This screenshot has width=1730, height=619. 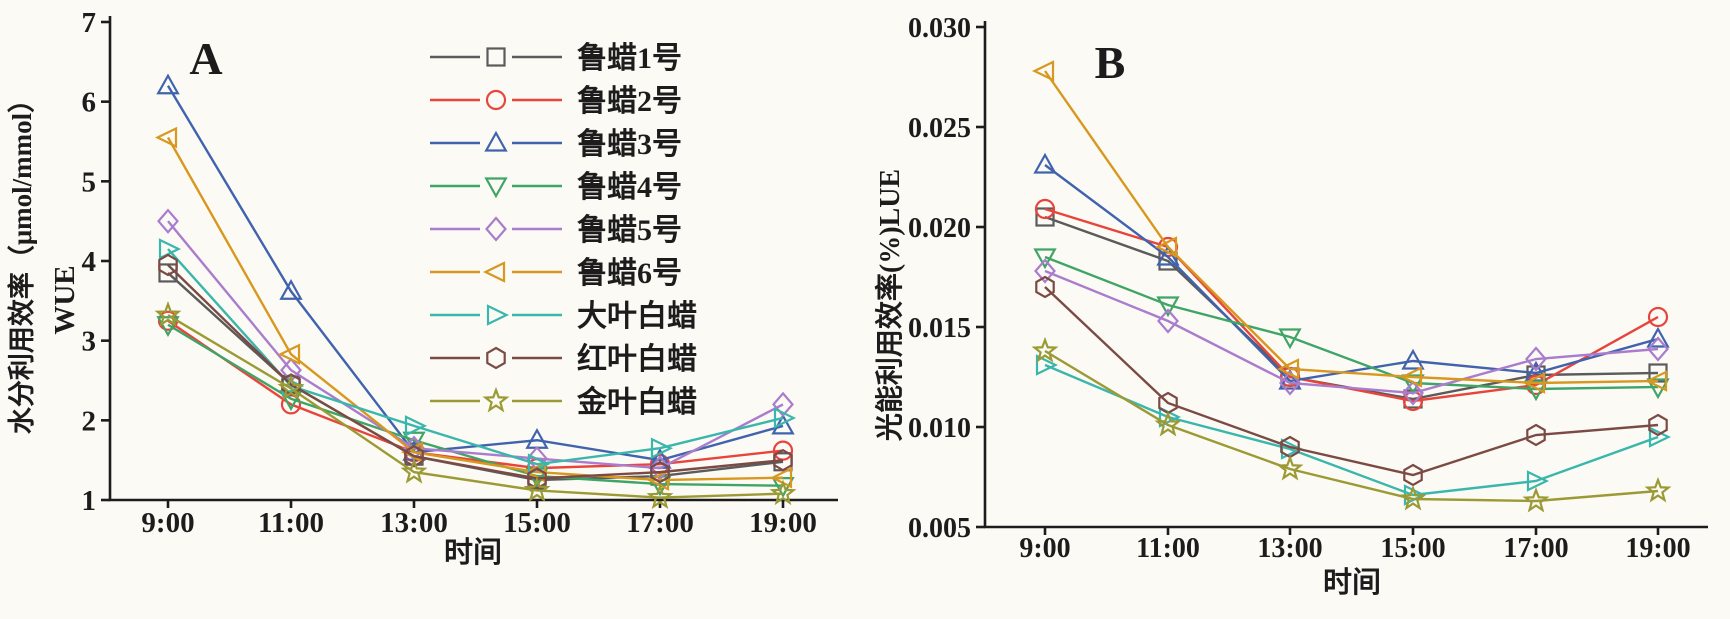 What do you see at coordinates (496, 141) in the screenshot?
I see `legend-marker-triangle-up` at bounding box center [496, 141].